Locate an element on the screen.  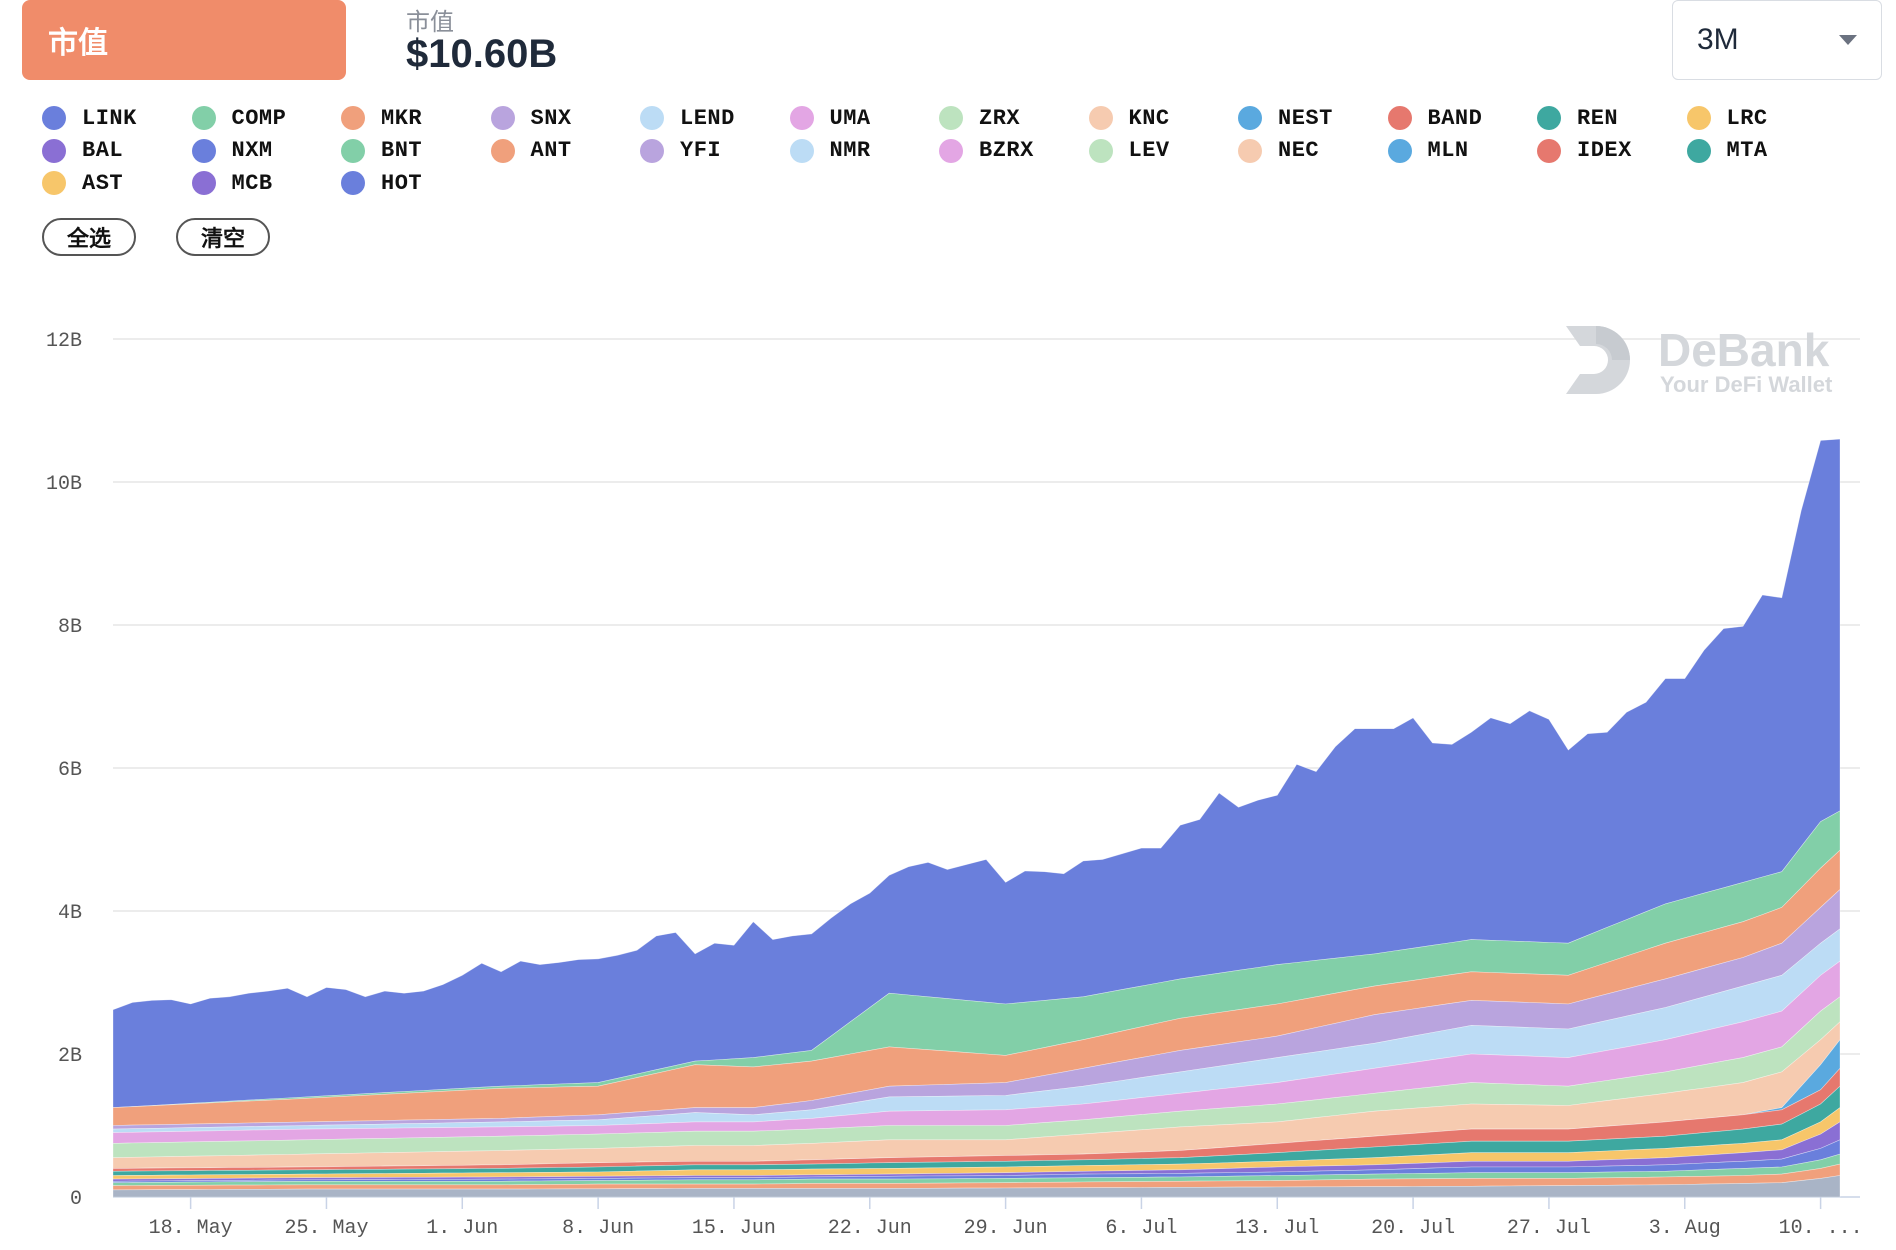
legend-label: LRC is located at coordinates (1747, 118).